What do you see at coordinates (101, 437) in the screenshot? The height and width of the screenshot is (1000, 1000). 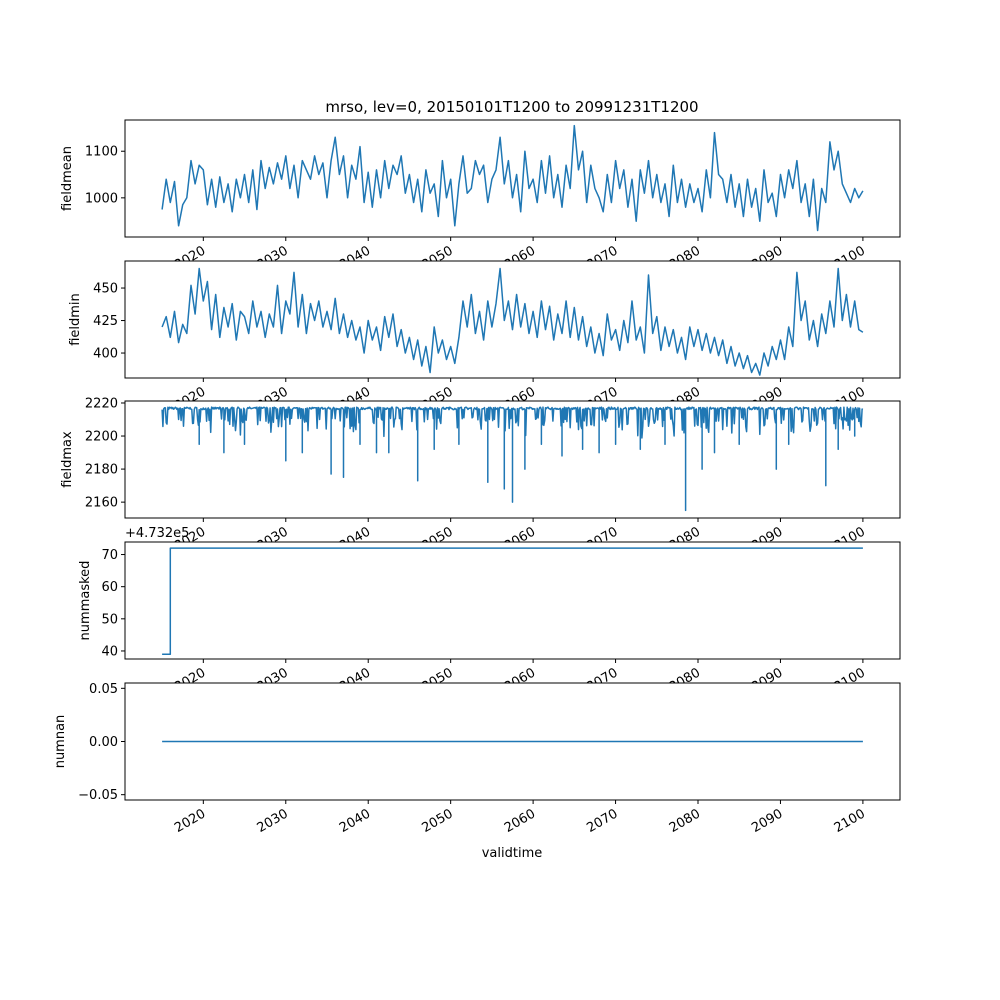 I see `y-tick-label: 2200` at bounding box center [101, 437].